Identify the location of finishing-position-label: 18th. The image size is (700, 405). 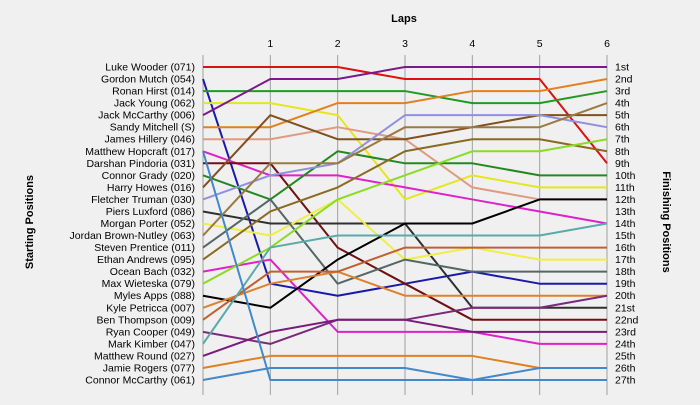
(625, 272).